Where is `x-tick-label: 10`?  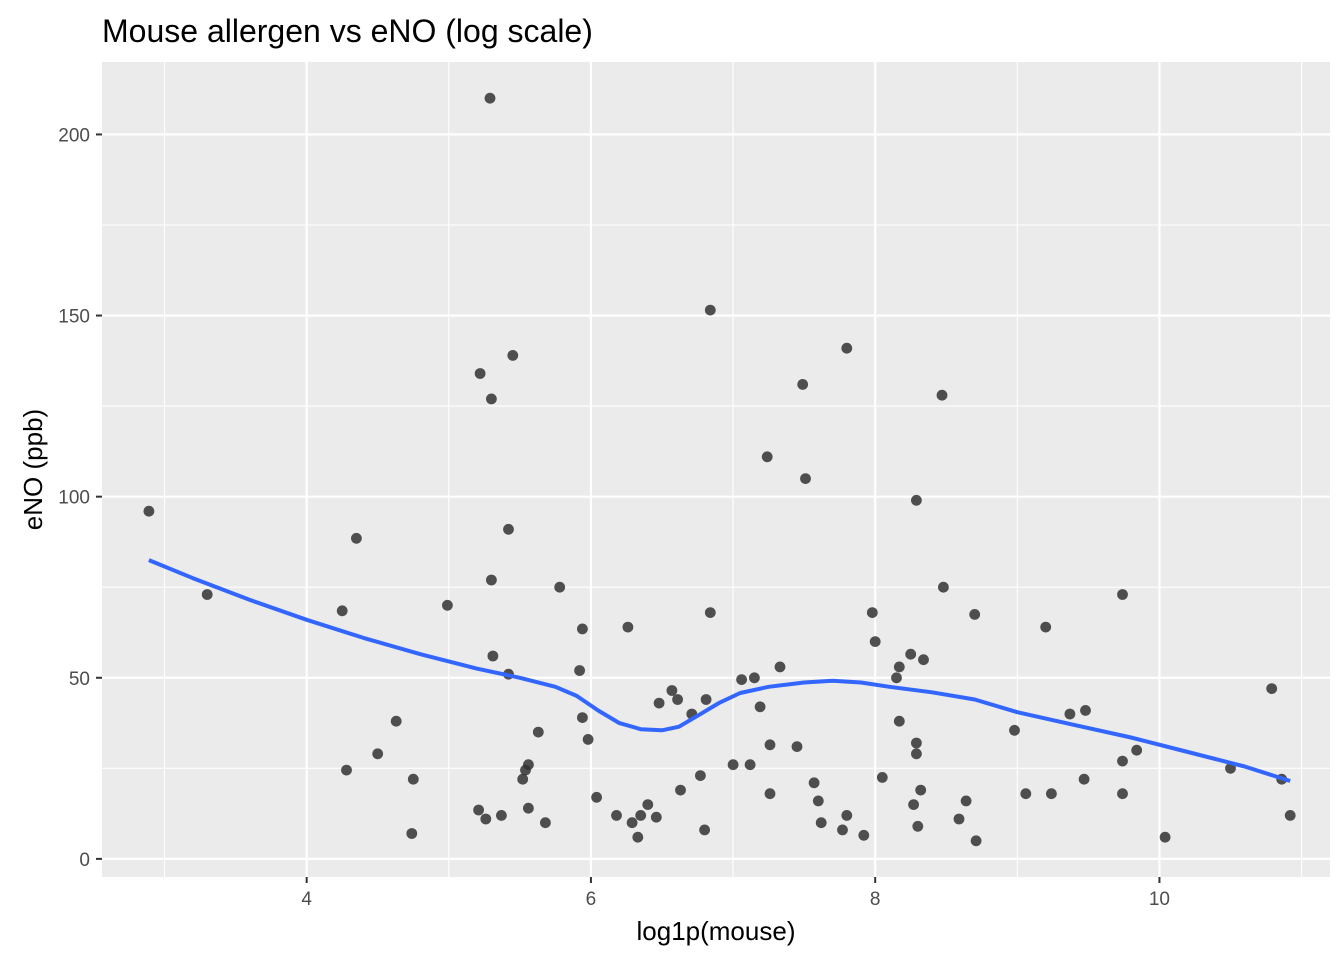 x-tick-label: 10 is located at coordinates (1159, 899).